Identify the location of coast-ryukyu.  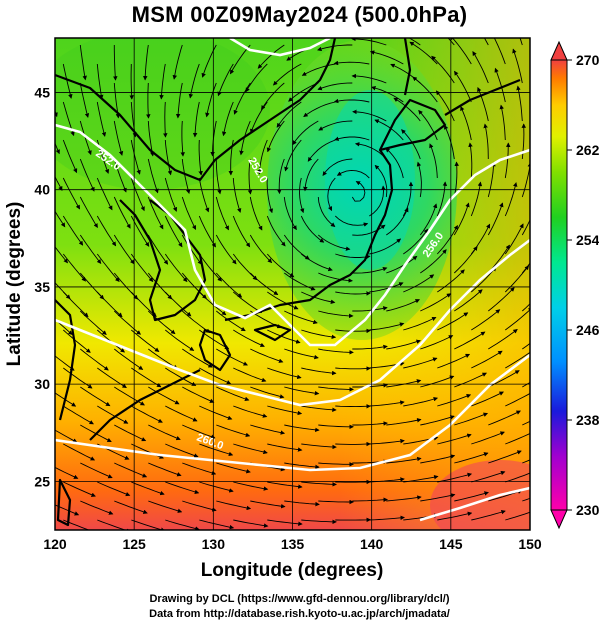
(145, 405).